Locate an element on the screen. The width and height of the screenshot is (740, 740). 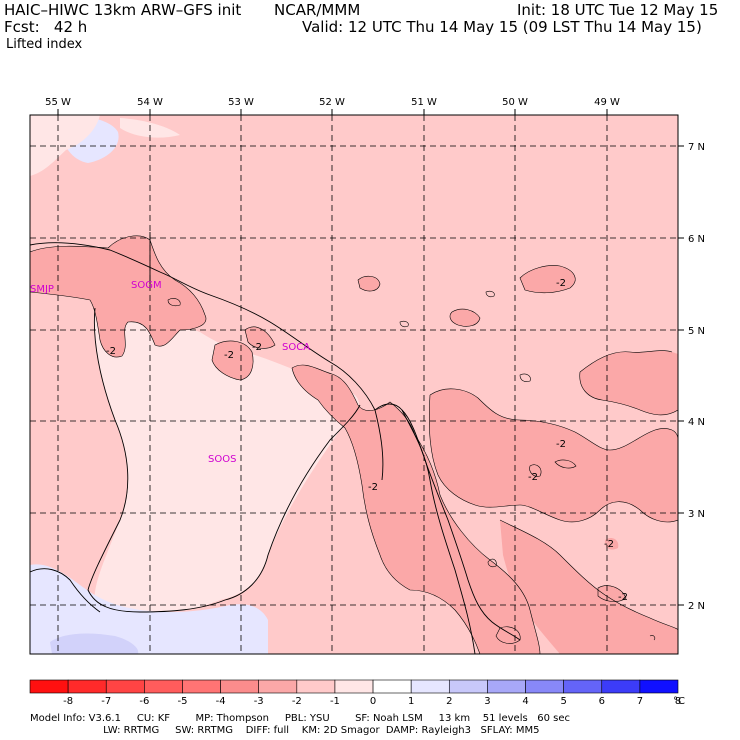
colorbar-tick-label: -6 is located at coordinates (144, 701).